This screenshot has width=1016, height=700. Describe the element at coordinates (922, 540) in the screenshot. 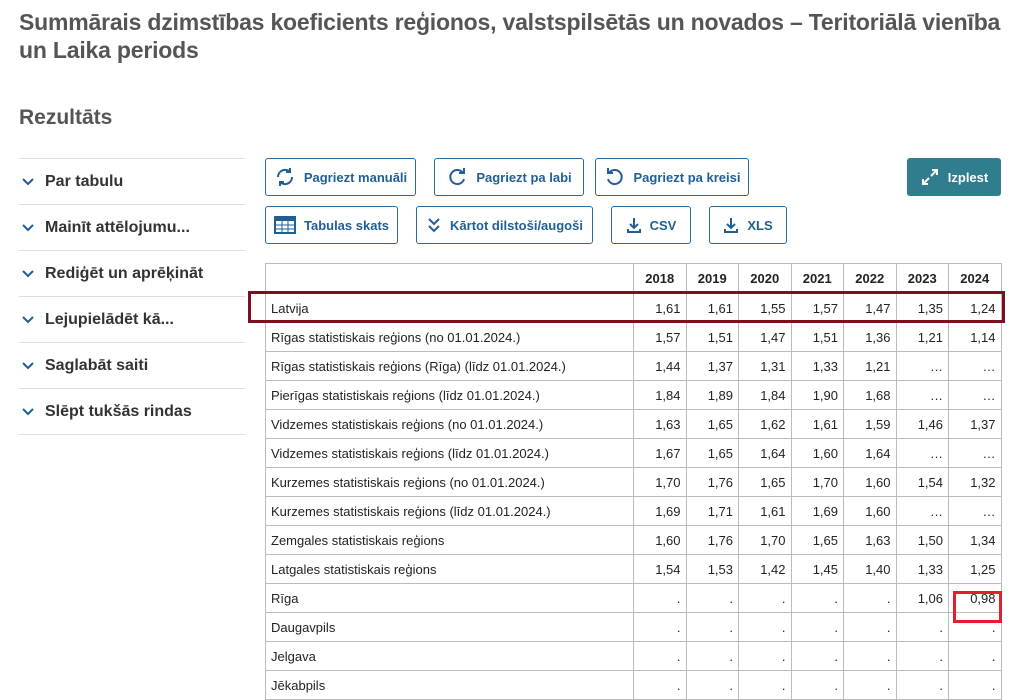

I see `value-cell: 1,50` at that location.